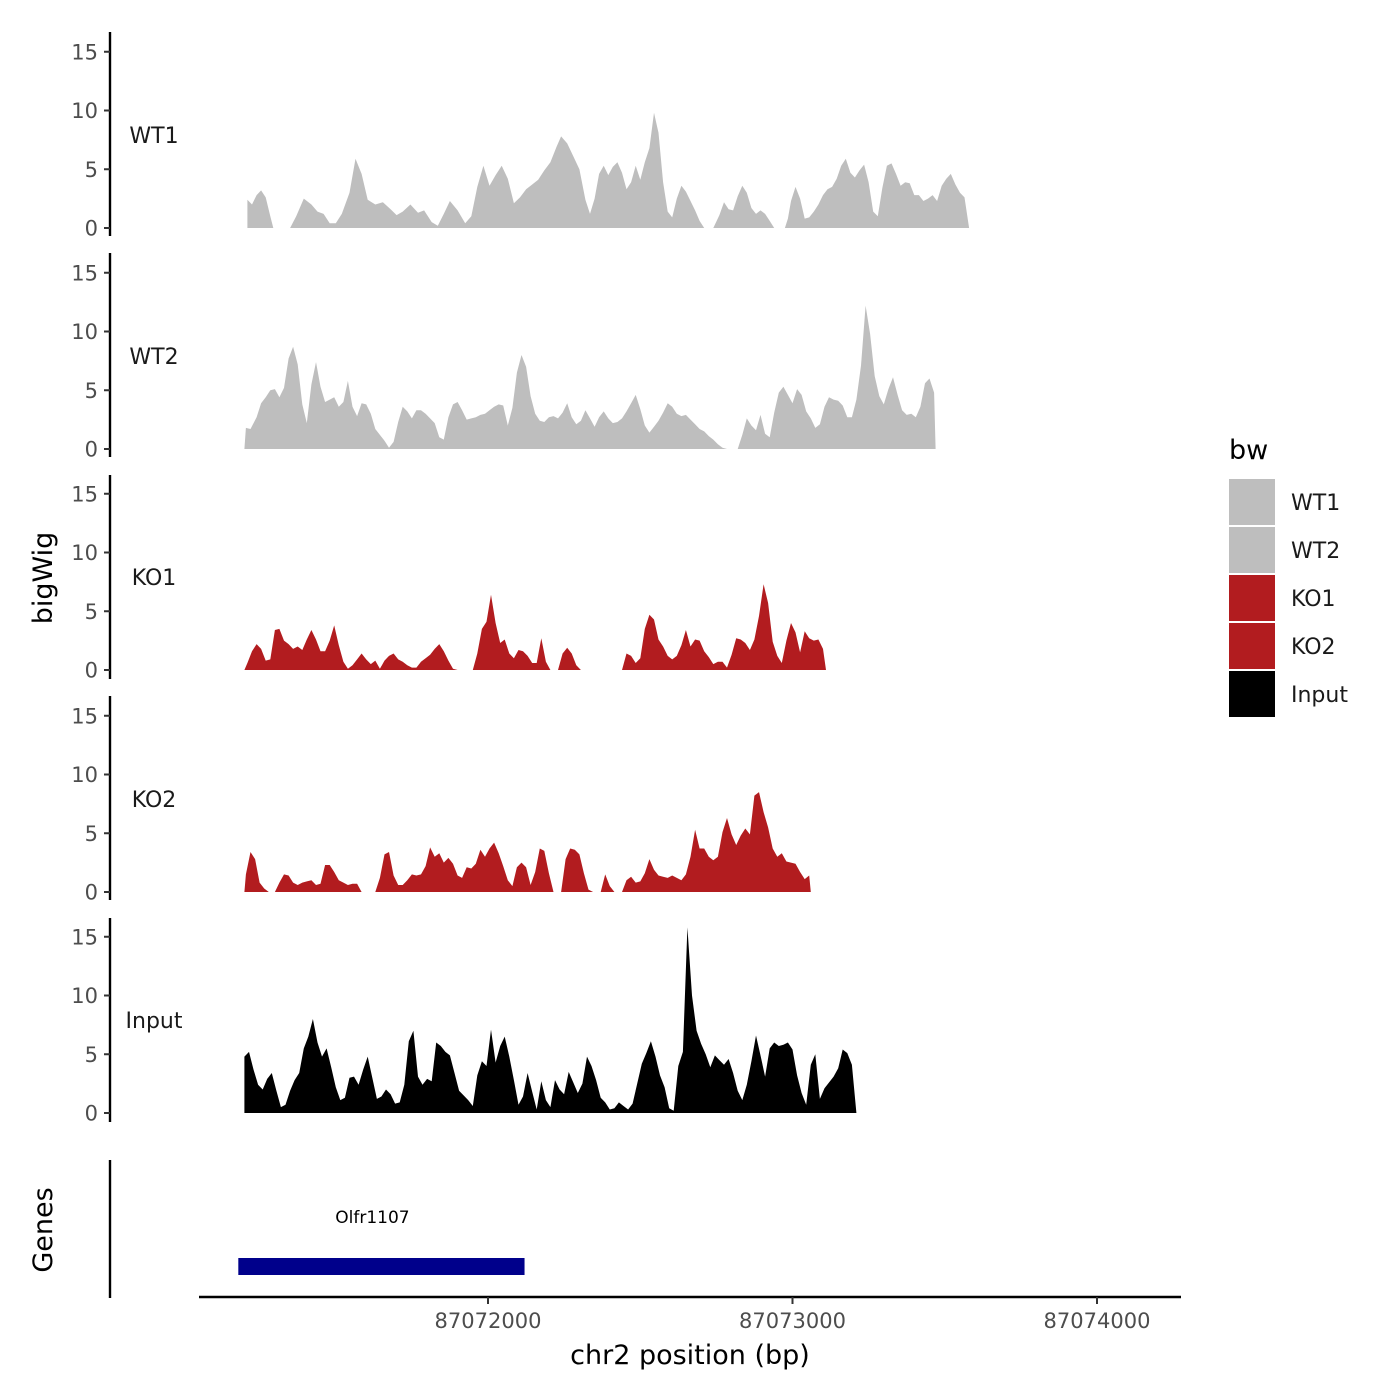 The height and width of the screenshot is (1400, 1400). I want to click on y-axis-title: bigWig, so click(43, 578).